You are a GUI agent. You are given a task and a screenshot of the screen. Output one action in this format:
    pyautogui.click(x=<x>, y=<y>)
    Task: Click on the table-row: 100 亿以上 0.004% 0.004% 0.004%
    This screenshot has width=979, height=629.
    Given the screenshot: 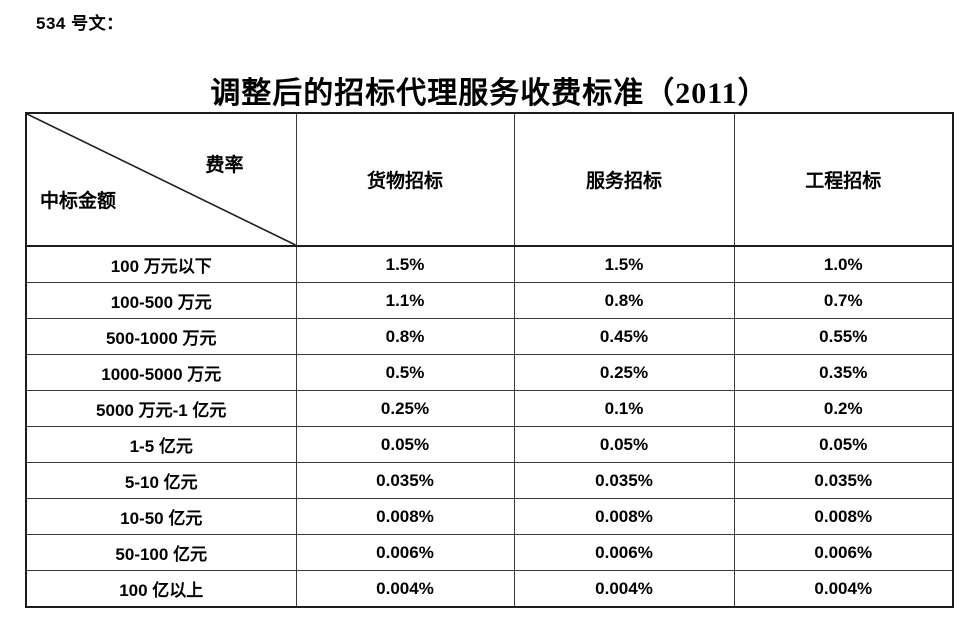 What is the action you would take?
    pyautogui.click(x=489, y=589)
    